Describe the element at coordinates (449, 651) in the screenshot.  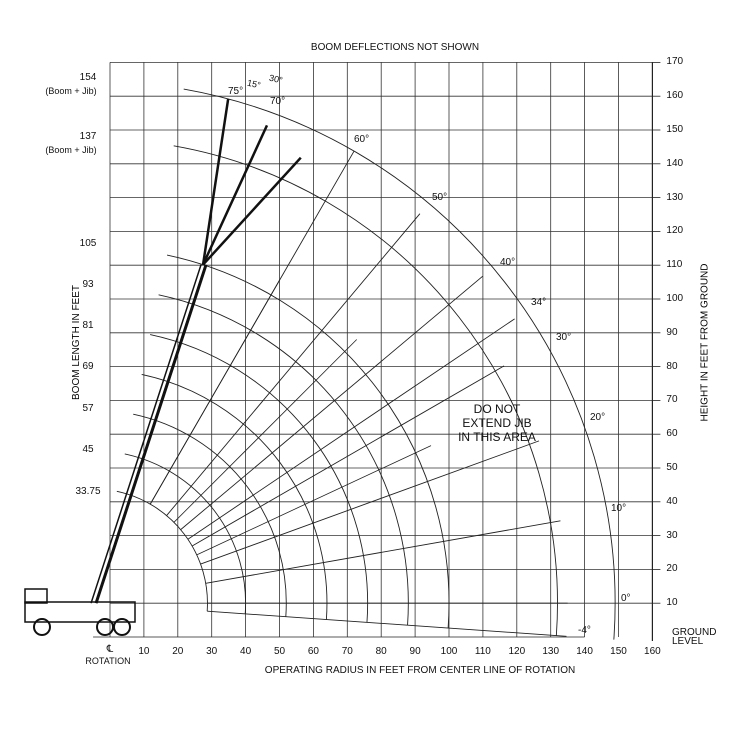
I see `x-tick-label: 100` at that location.